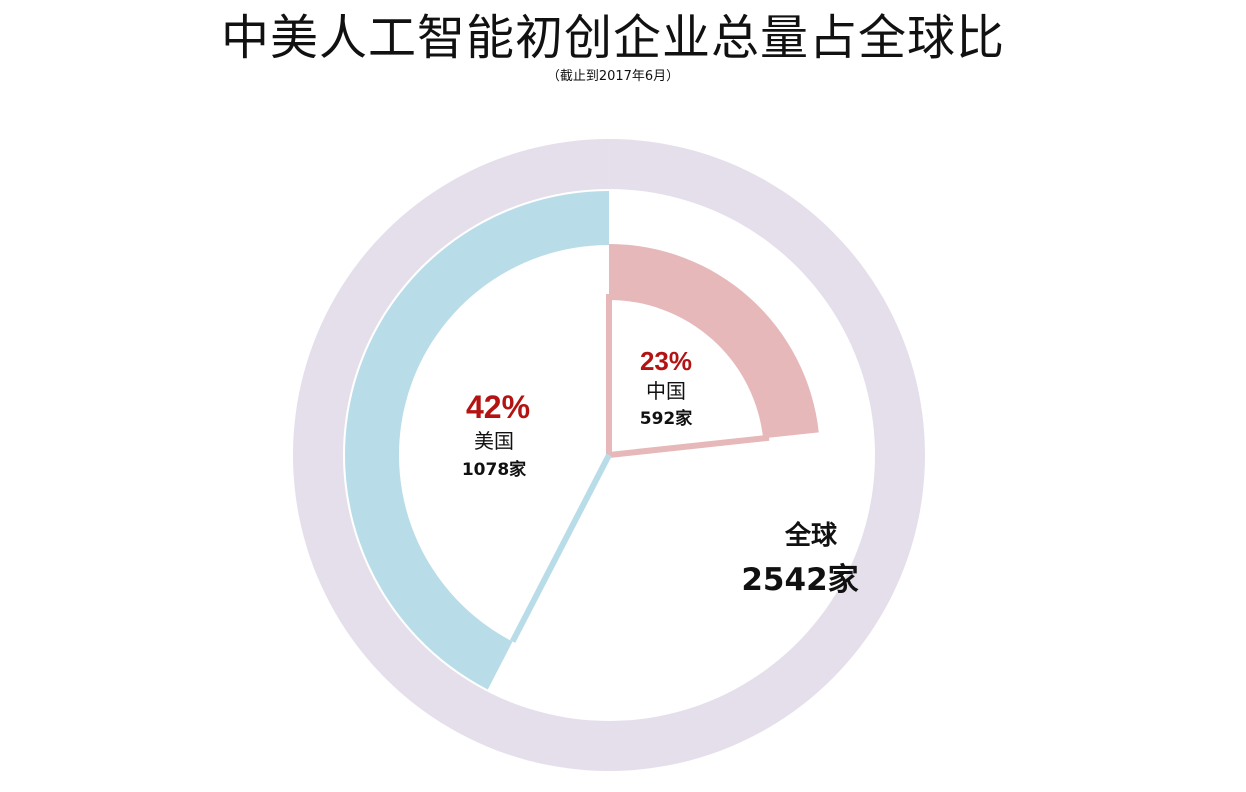  Describe the element at coordinates (613, 76) in the screenshot. I see `chart-subtitle: （截止到2017年6月）` at that location.